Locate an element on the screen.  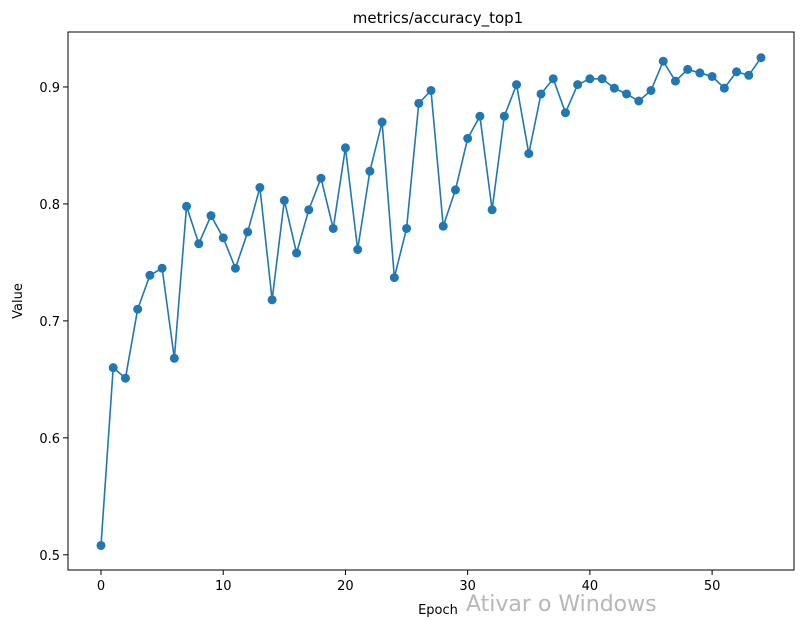
y-axis: 0.5 0.6 0.7 0.8 0.9 is located at coordinates (53, 322).